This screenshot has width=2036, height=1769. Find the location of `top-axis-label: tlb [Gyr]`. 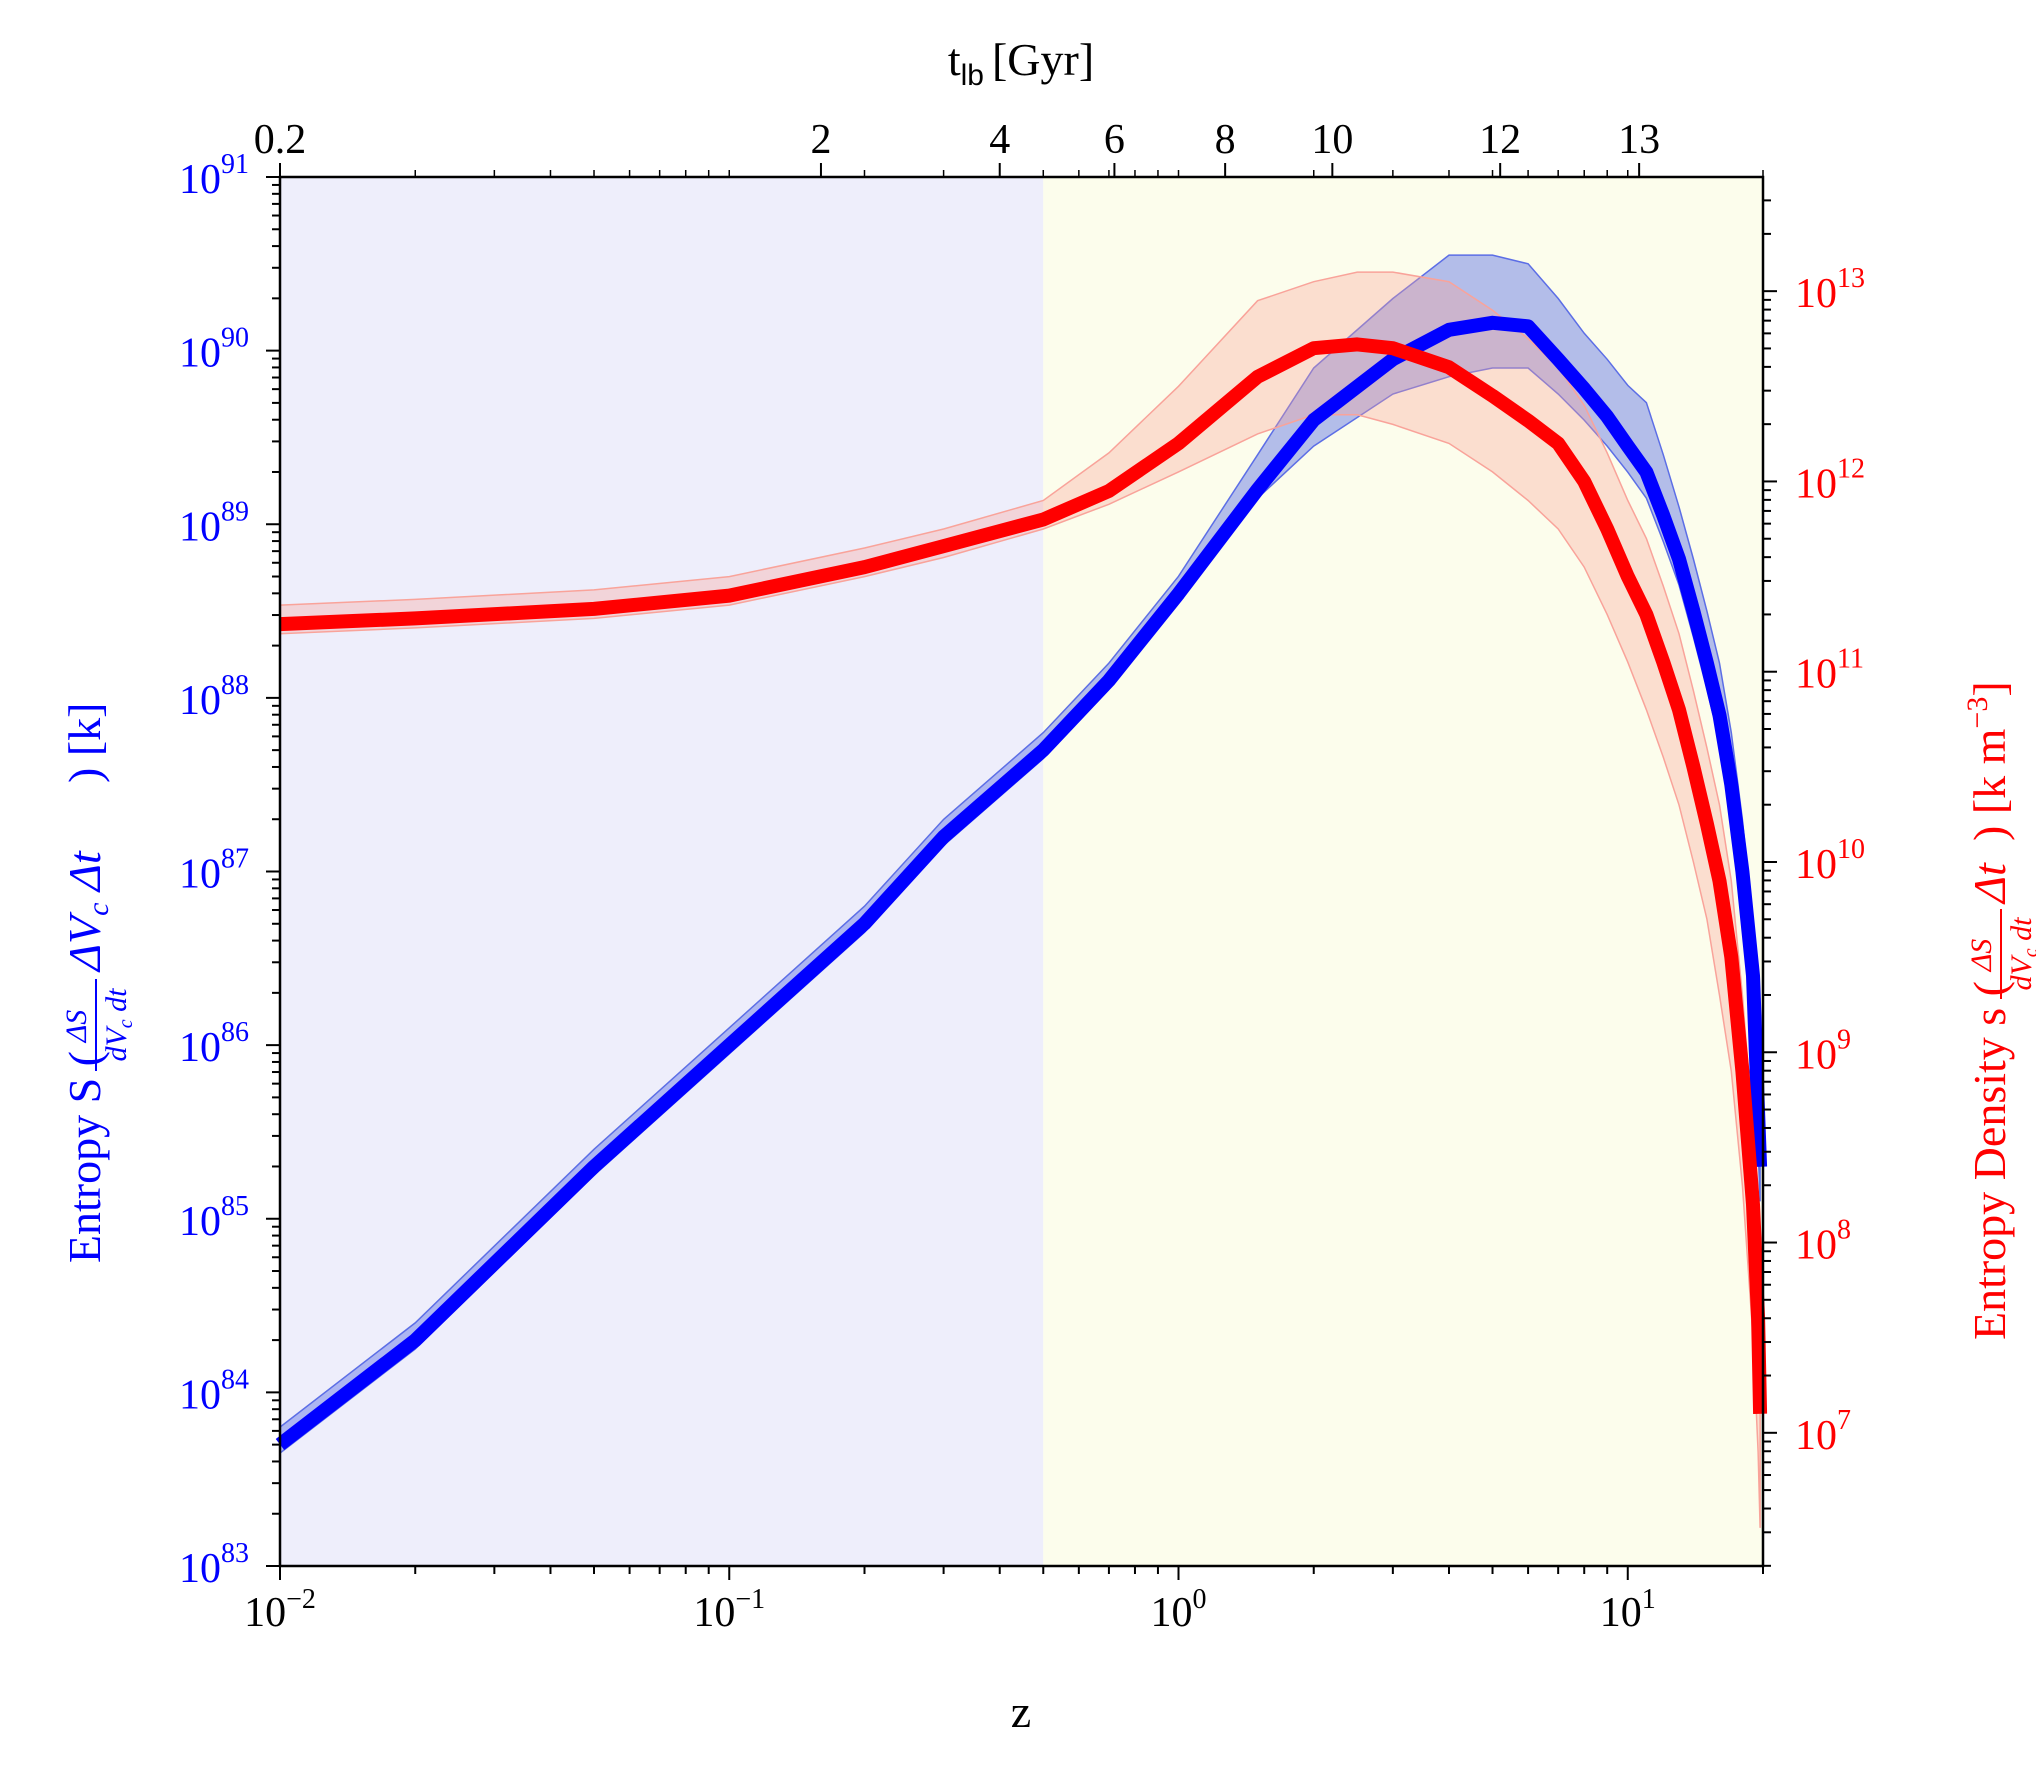

top-axis-label: tlb [Gyr] is located at coordinates (1021, 63).